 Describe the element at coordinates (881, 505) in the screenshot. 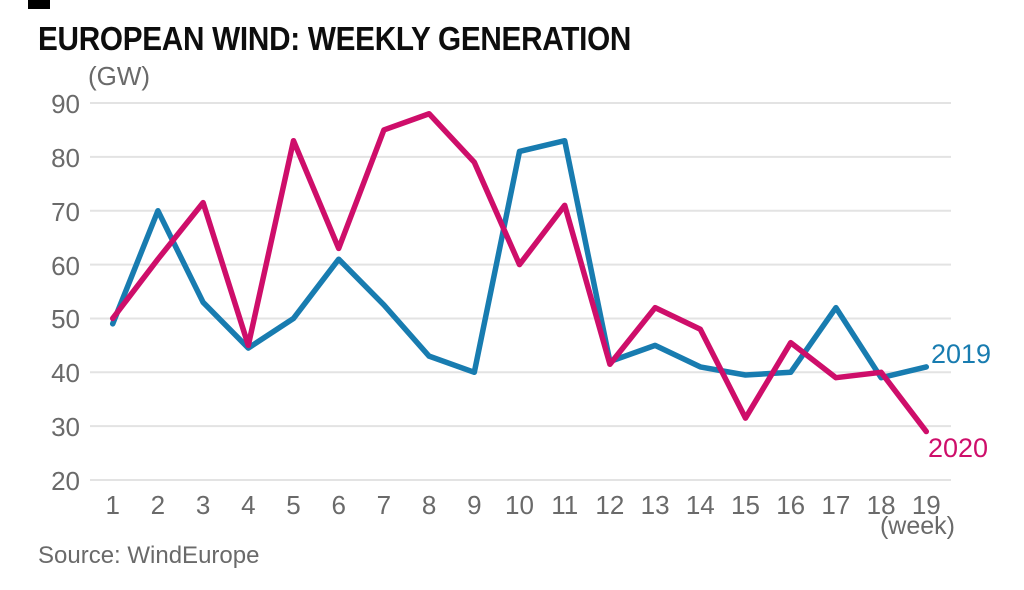

I see `x-tick-label-18: 18` at that location.